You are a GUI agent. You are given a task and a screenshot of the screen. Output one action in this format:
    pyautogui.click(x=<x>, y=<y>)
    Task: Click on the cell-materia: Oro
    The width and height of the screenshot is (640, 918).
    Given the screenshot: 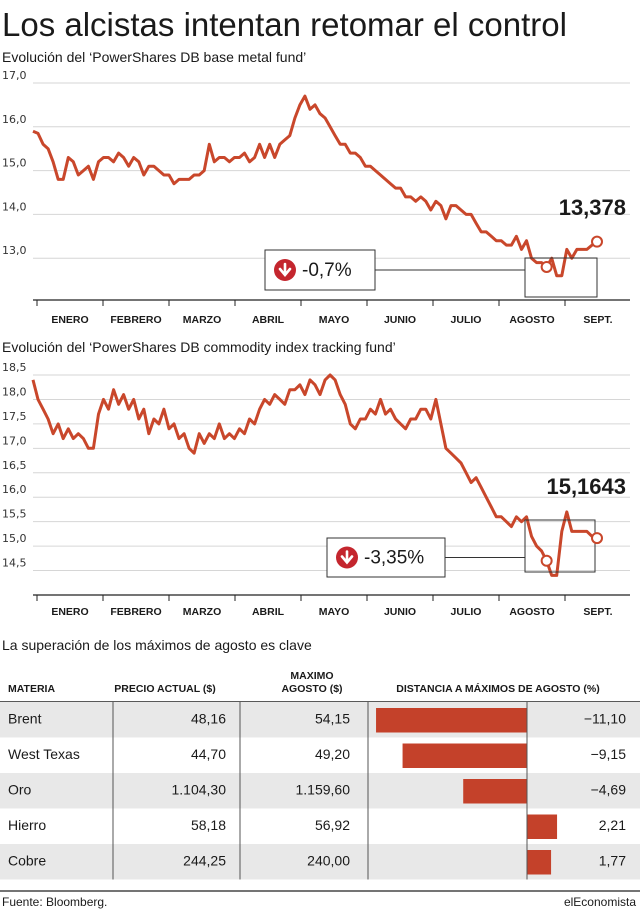 What is the action you would take?
    pyautogui.click(x=20, y=789)
    